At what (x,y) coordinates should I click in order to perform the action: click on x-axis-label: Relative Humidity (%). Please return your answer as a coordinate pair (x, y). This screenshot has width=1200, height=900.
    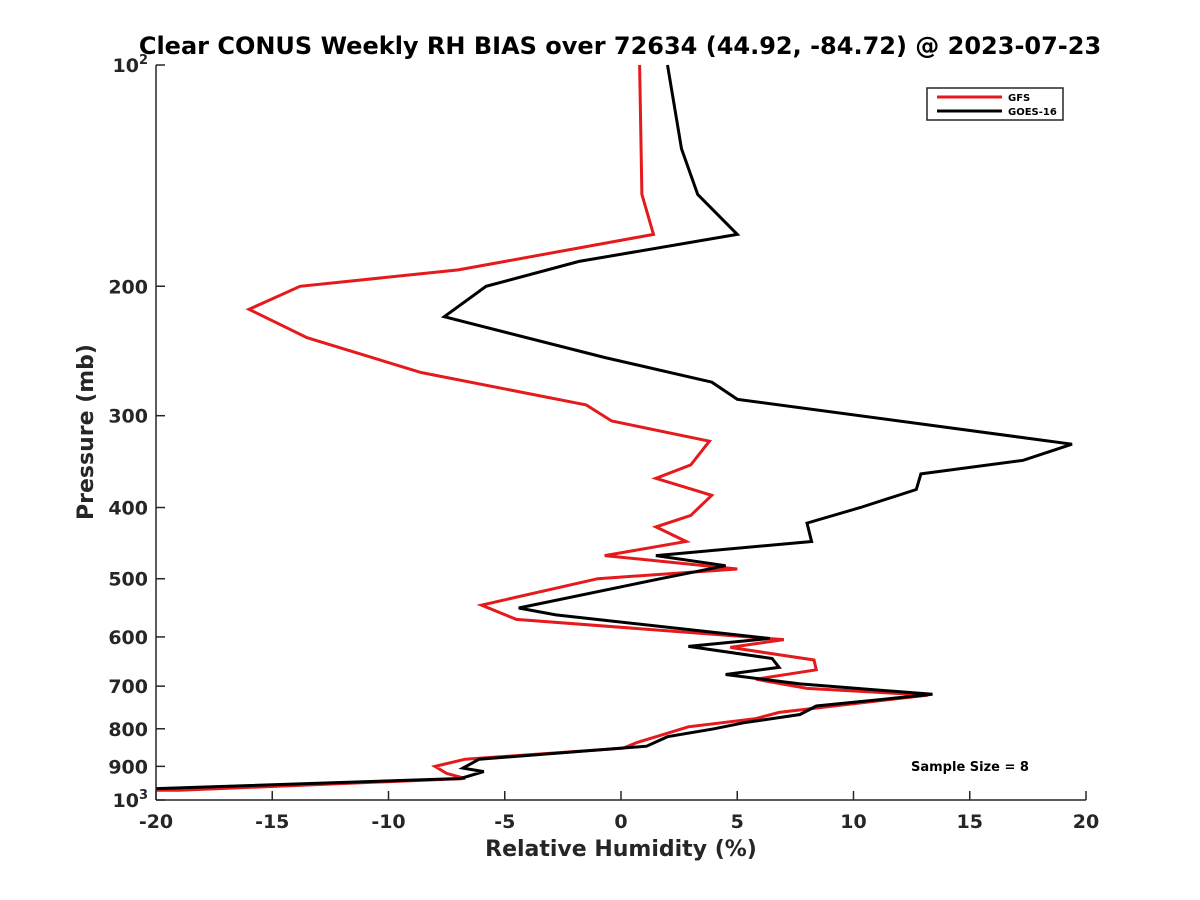
    Looking at the image, I should click on (621, 849).